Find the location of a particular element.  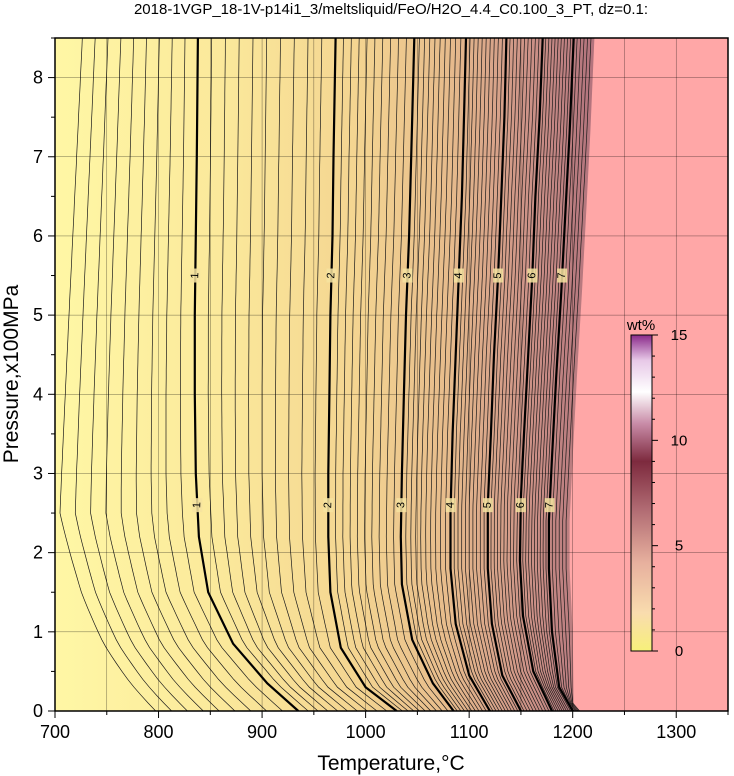

x-tick-label: 1000 is located at coordinates (366, 732).